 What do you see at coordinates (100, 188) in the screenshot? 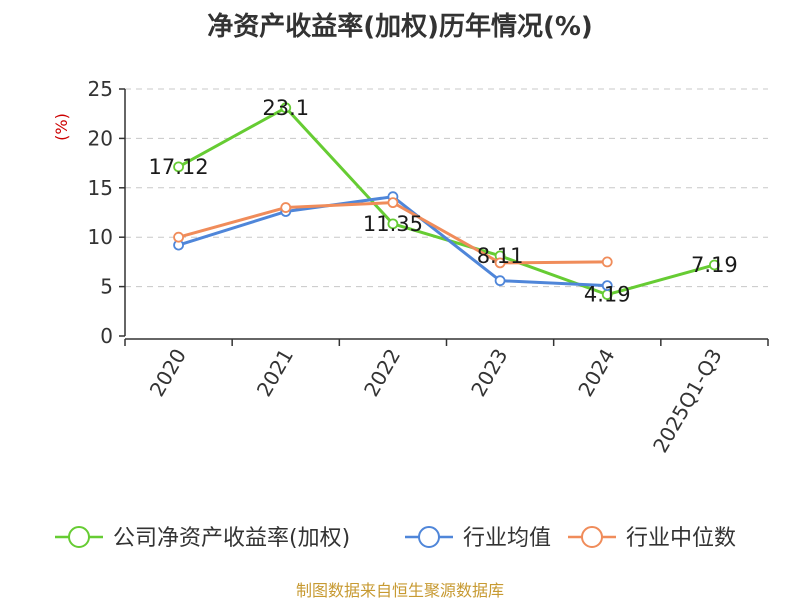
I see `y-tick-label: 15` at bounding box center [100, 188].